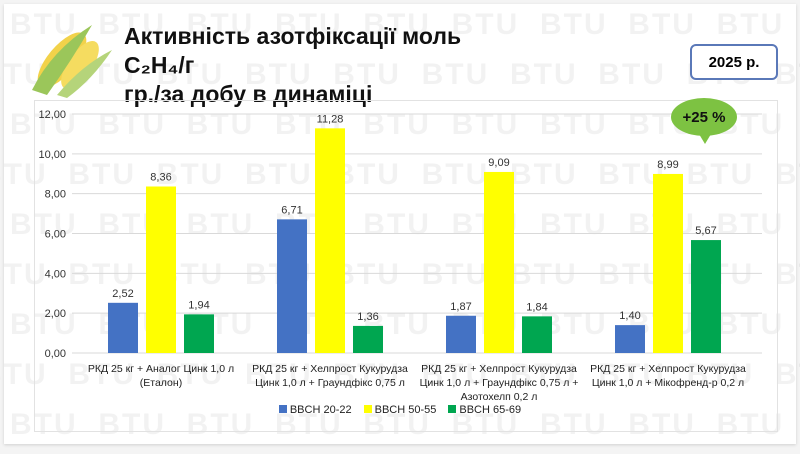 Image resolution: width=800 pixels, height=454 pixels. I want to click on y-tick-label: 8,00, so click(55, 195).